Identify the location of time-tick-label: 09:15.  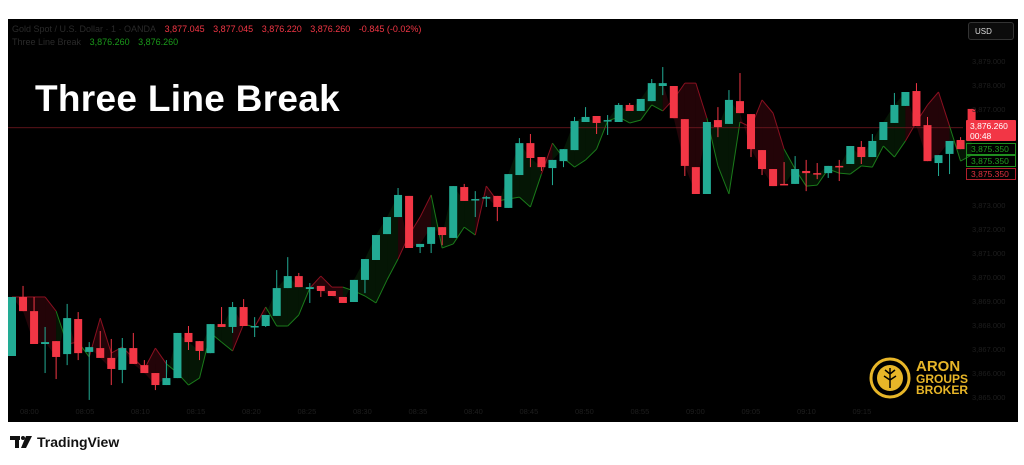
(862, 411).